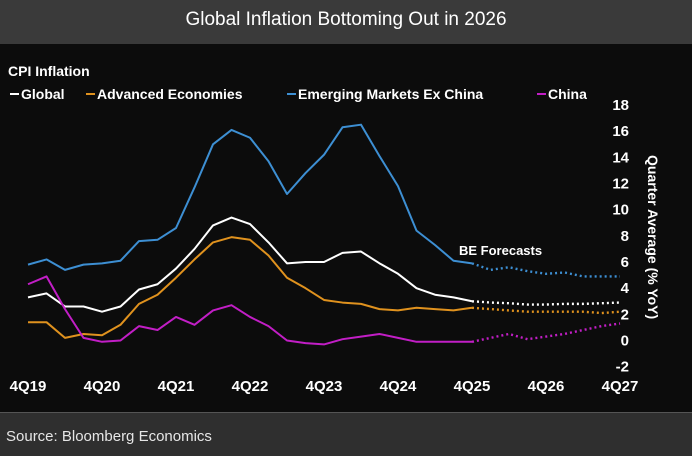  I want to click on legend-label: Global, so click(43, 94).